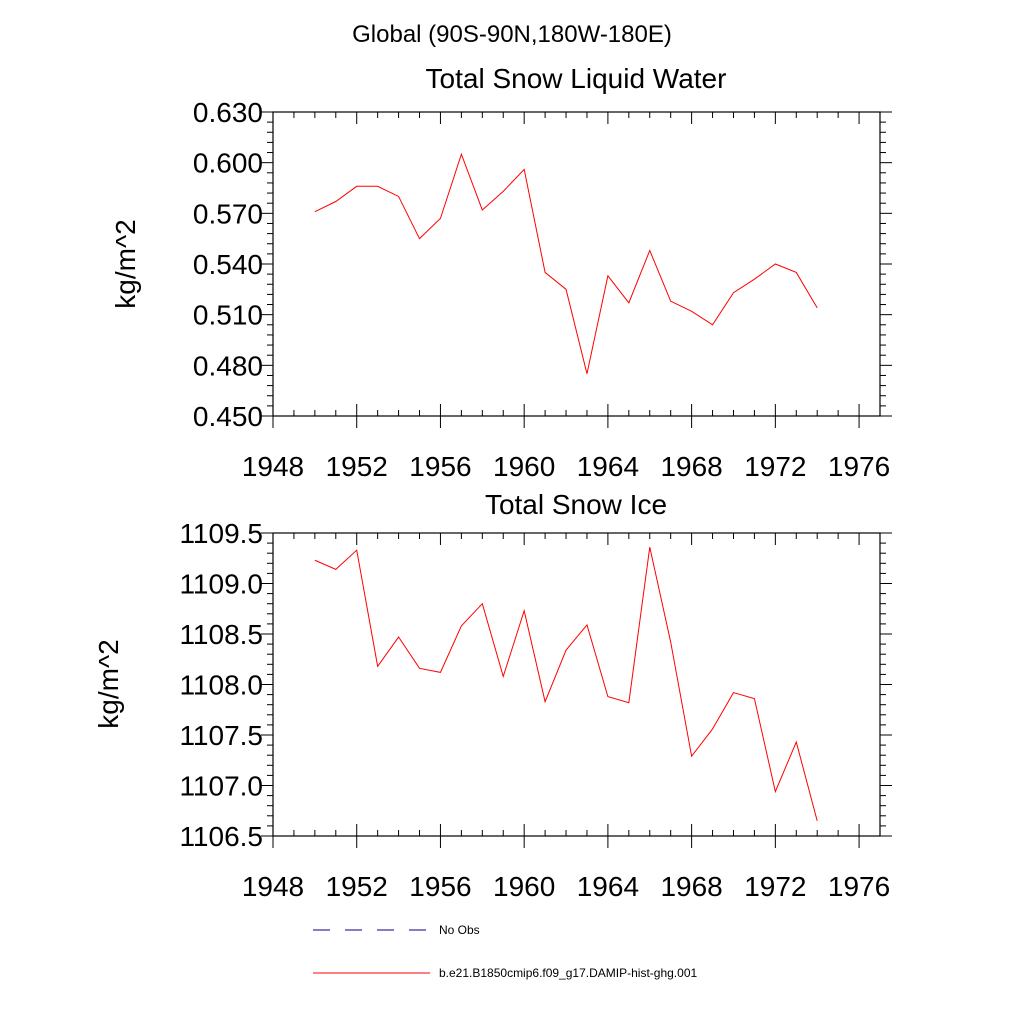 The width and height of the screenshot is (1024, 1024). Describe the element at coordinates (228, 112) in the screenshot. I see `y-tick-label: 0.630` at that location.